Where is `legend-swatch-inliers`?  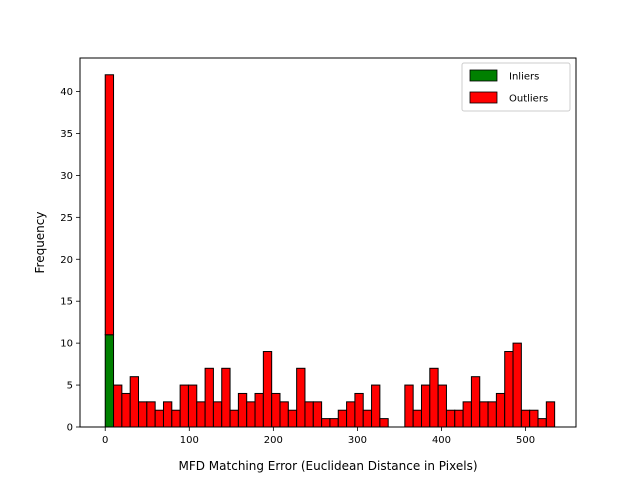 legend-swatch-inliers is located at coordinates (483, 75).